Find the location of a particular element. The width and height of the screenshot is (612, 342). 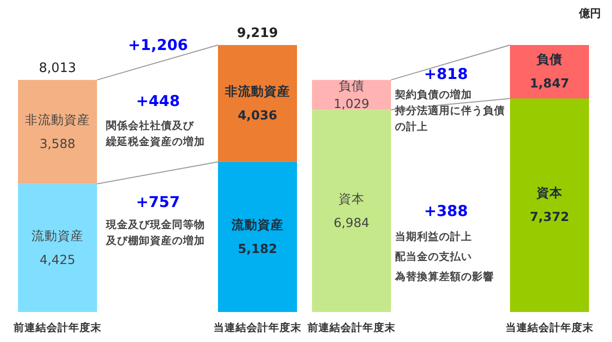

annotation: 為替換算差額の影響 is located at coordinates (444, 276).